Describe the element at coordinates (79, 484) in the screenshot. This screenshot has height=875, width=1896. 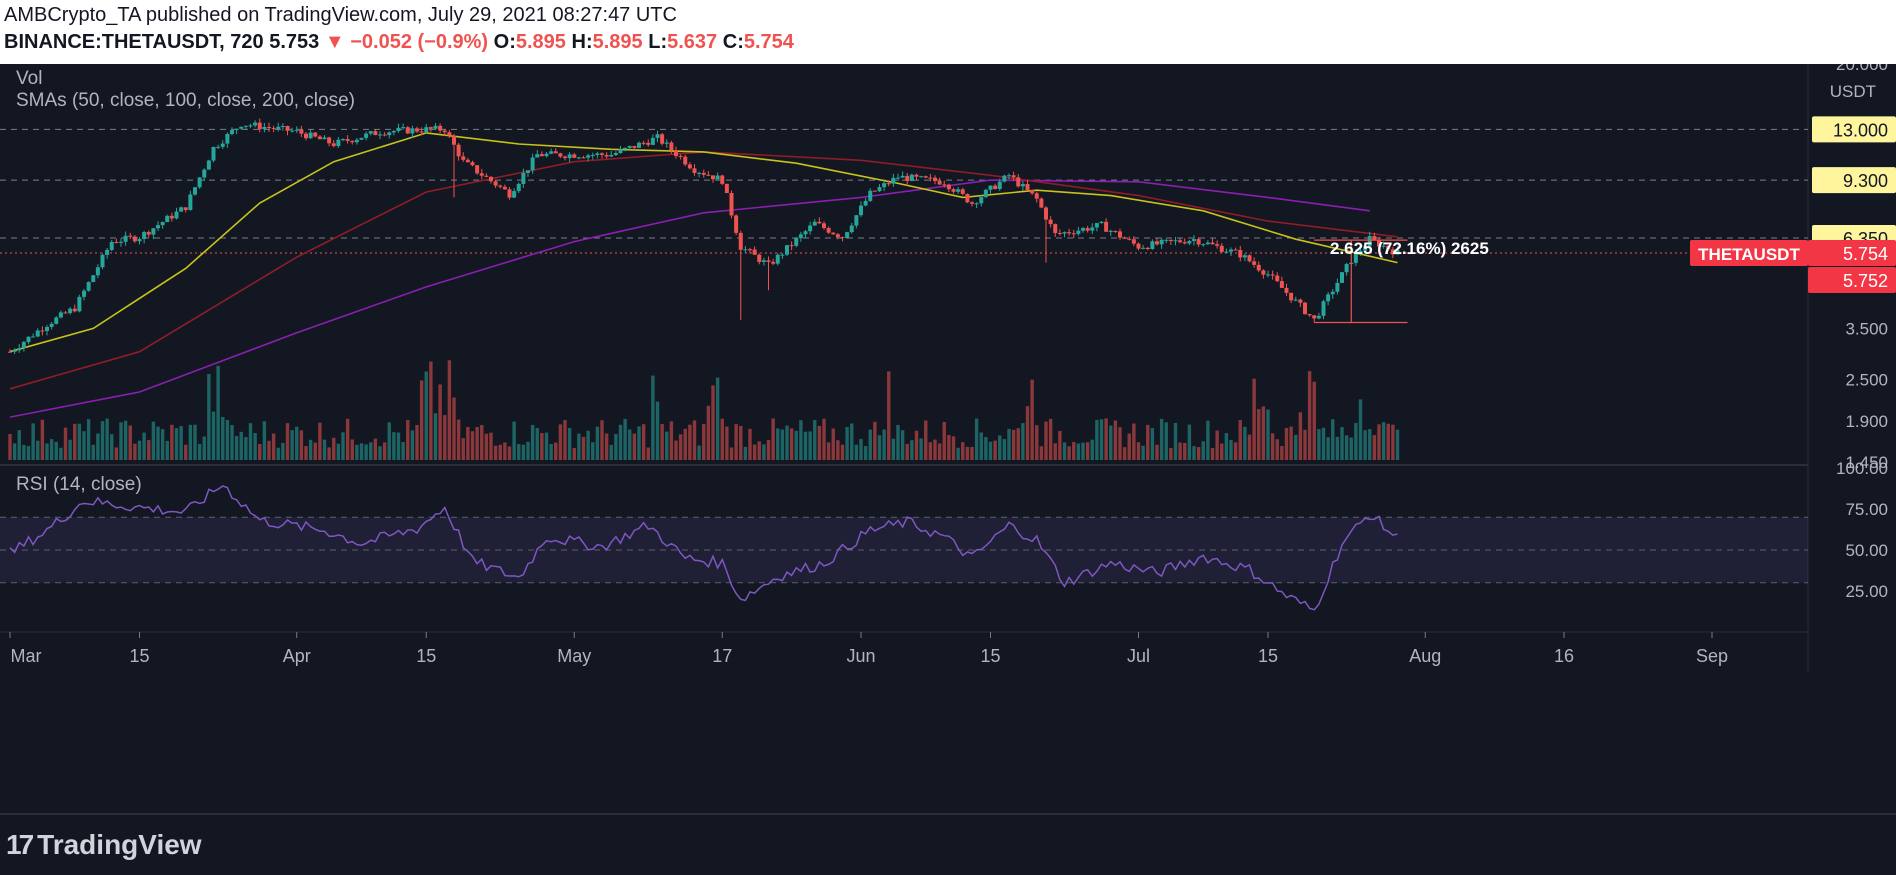
I see `rsi-legend: RSI (14, close)` at that location.